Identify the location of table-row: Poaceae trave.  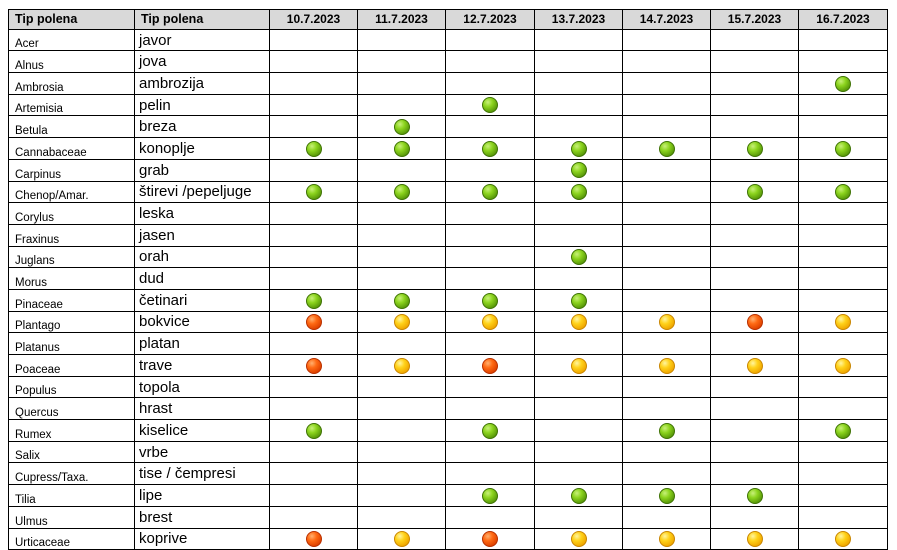
(448, 365).